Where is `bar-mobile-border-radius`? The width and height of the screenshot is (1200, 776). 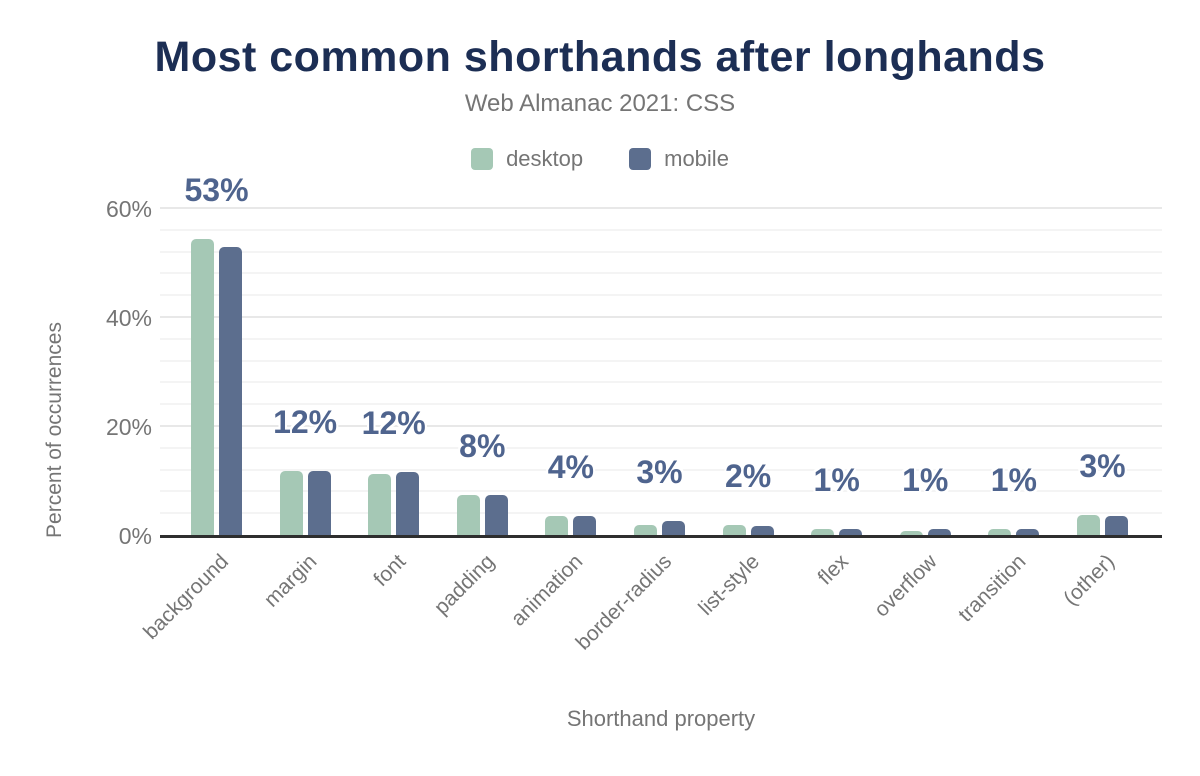 bar-mobile-border-radius is located at coordinates (673, 528).